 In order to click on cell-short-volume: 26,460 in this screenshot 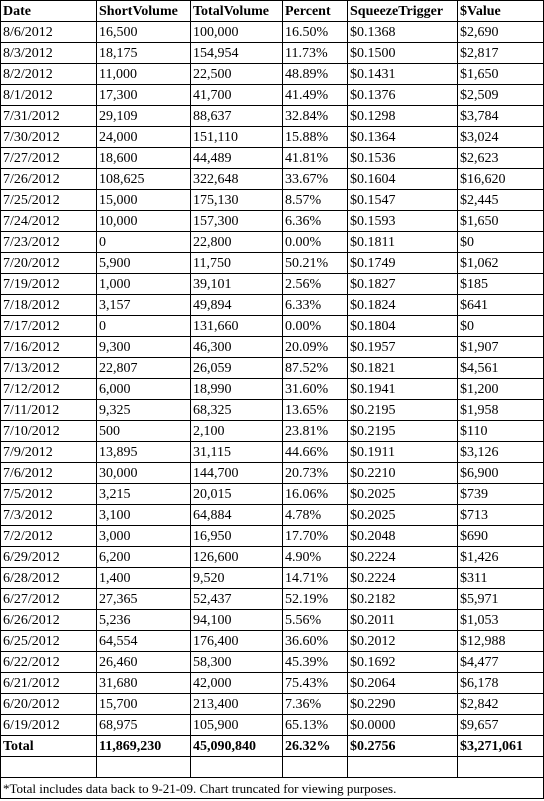, I will do `click(143, 662)`.